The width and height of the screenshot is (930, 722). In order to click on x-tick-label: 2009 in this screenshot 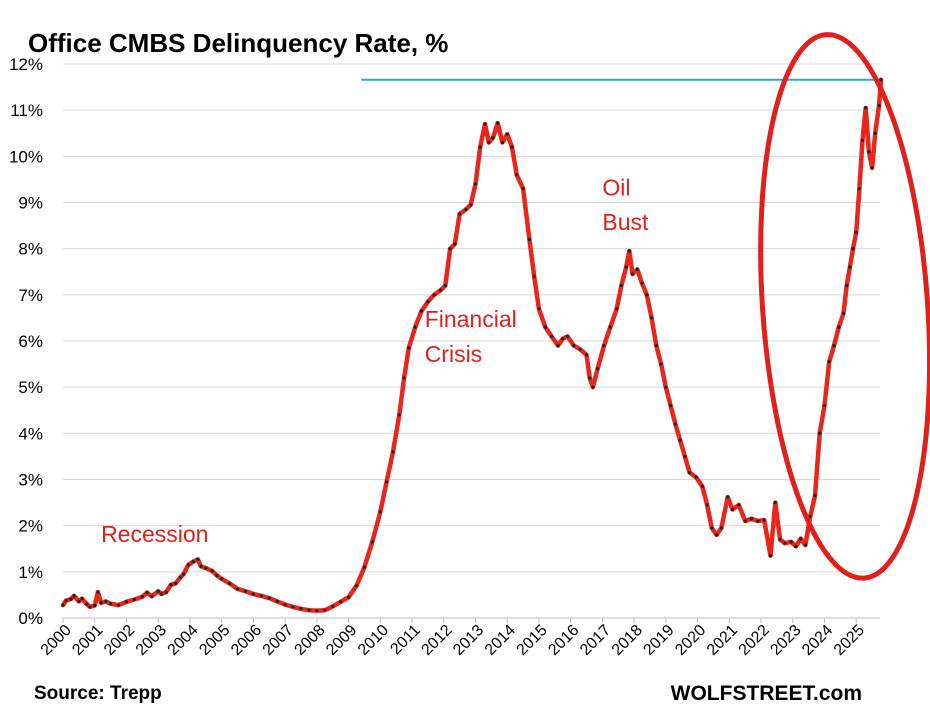, I will do `click(341, 640)`.